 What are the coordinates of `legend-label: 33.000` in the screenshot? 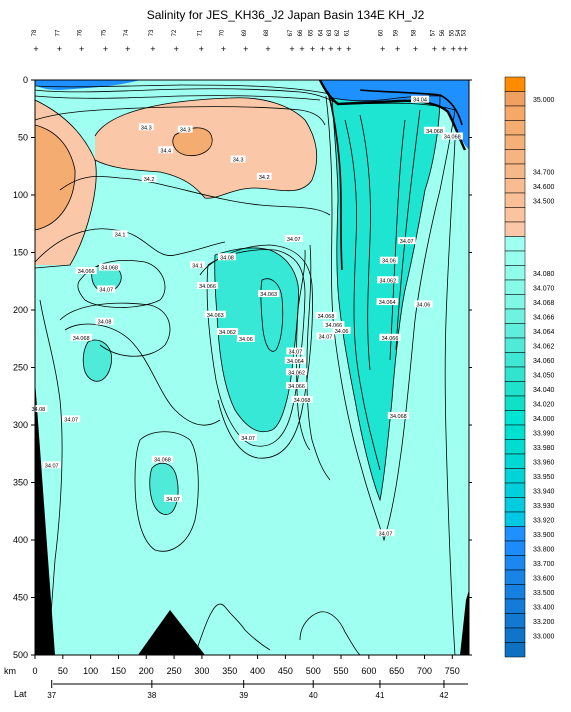 It's located at (544, 636).